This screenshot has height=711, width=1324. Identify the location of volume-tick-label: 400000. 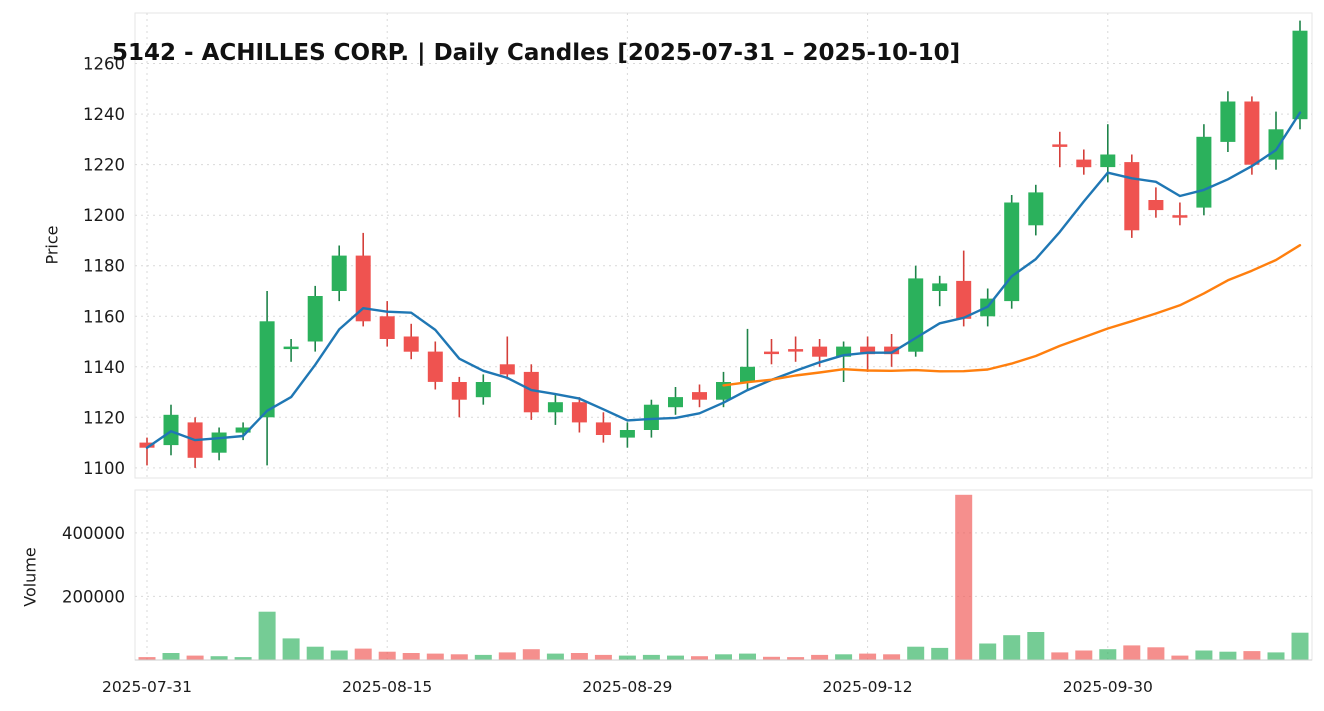
(93, 533).